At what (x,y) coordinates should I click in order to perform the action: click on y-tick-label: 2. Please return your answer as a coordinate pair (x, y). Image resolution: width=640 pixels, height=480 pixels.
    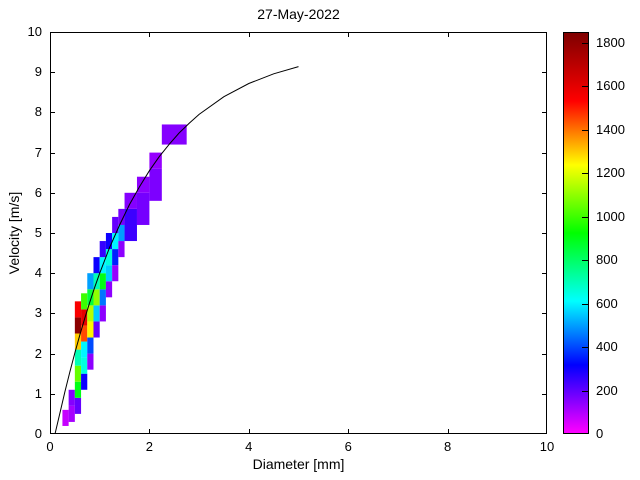
    Looking at the image, I should click on (38, 353).